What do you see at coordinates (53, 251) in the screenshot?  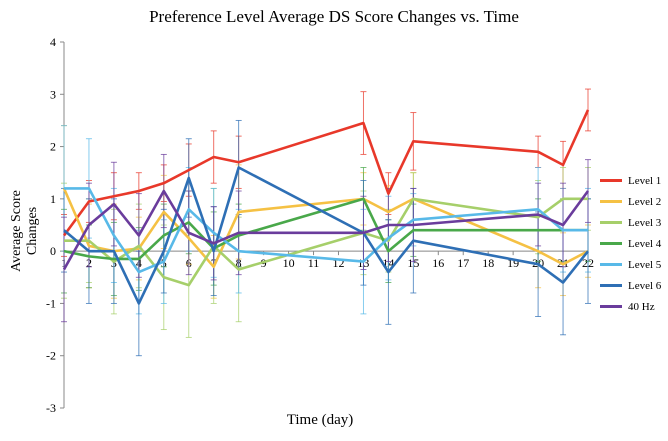 I see `y-tick-label: 0` at bounding box center [53, 251].